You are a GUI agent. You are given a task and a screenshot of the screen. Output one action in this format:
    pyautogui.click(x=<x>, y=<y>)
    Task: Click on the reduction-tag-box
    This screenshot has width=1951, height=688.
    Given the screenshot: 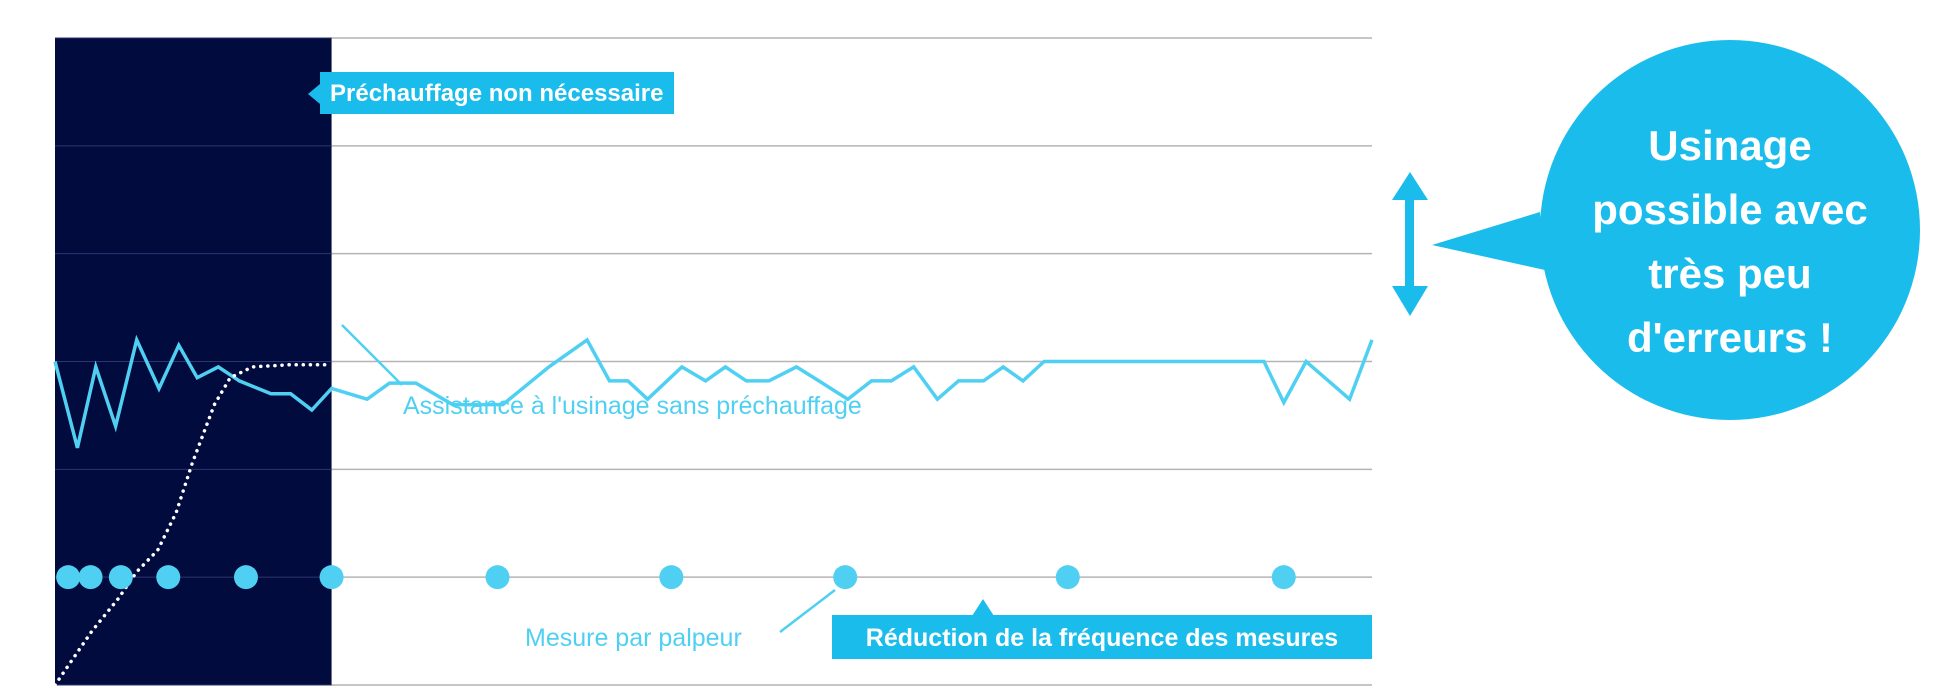 What is the action you would take?
    pyautogui.click(x=1102, y=637)
    